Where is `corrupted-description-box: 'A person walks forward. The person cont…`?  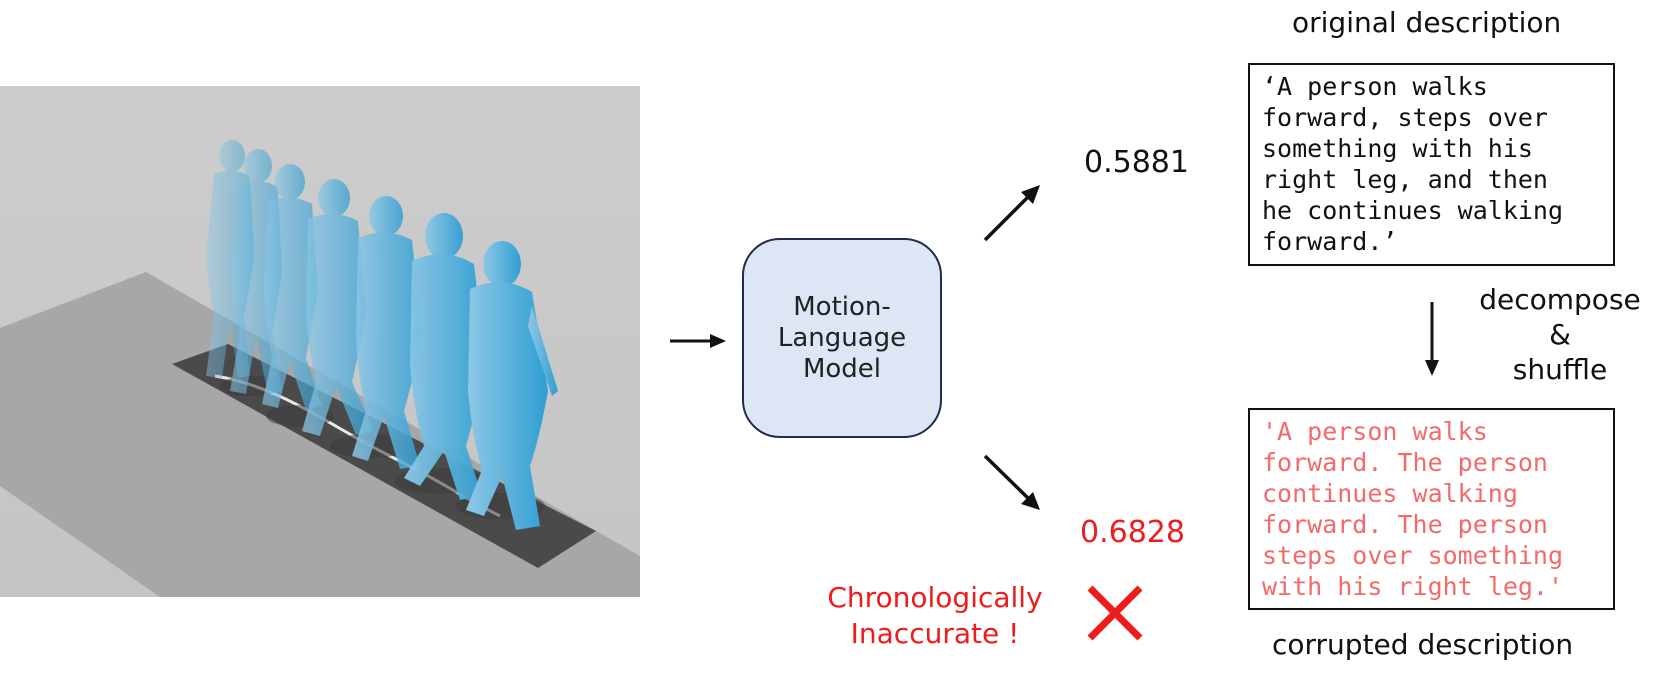 corrupted-description-box: 'A person walks forward. The person cont… is located at coordinates (1431, 509).